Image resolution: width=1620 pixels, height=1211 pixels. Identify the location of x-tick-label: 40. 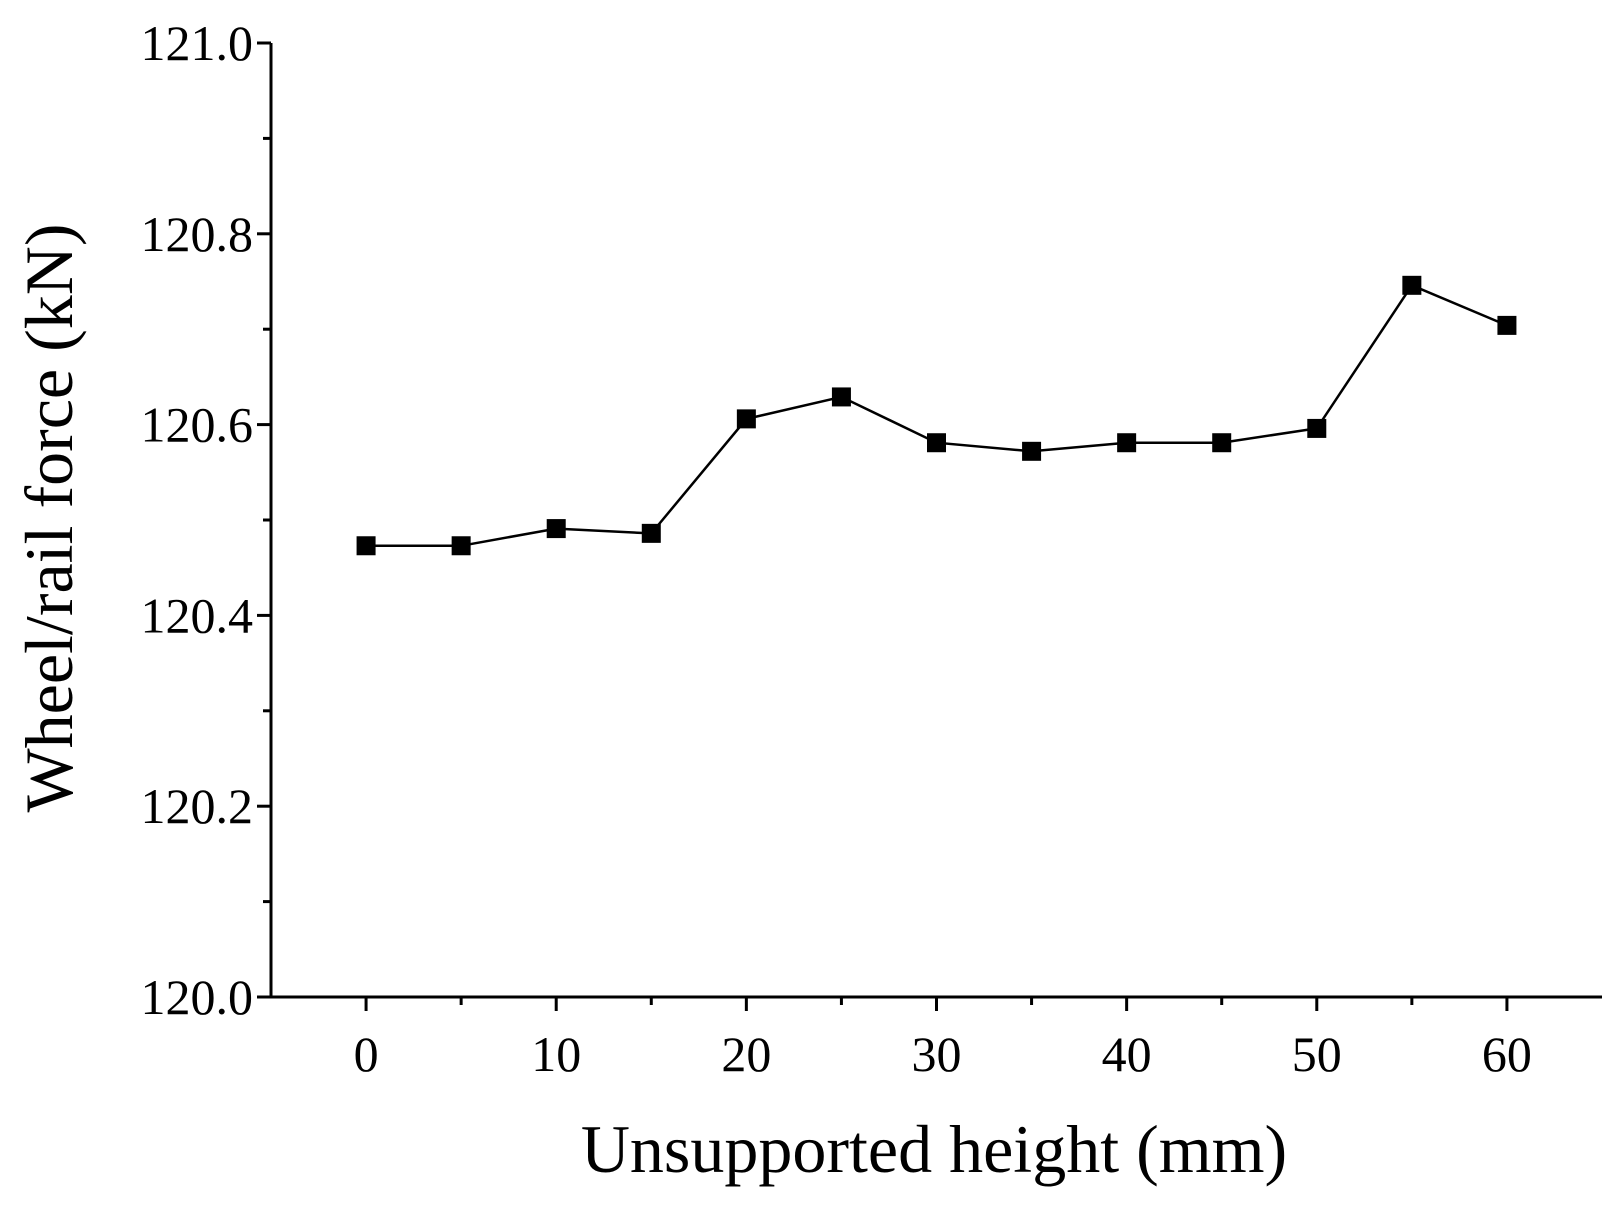
(1127, 1054).